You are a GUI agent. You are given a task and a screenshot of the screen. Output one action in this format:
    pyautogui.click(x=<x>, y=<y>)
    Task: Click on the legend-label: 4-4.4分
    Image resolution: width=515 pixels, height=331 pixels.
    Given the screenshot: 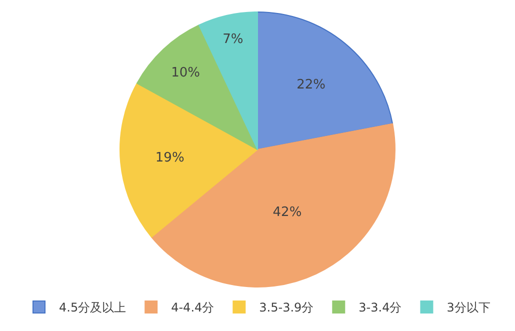 What is the action you would take?
    pyautogui.click(x=192, y=307)
    